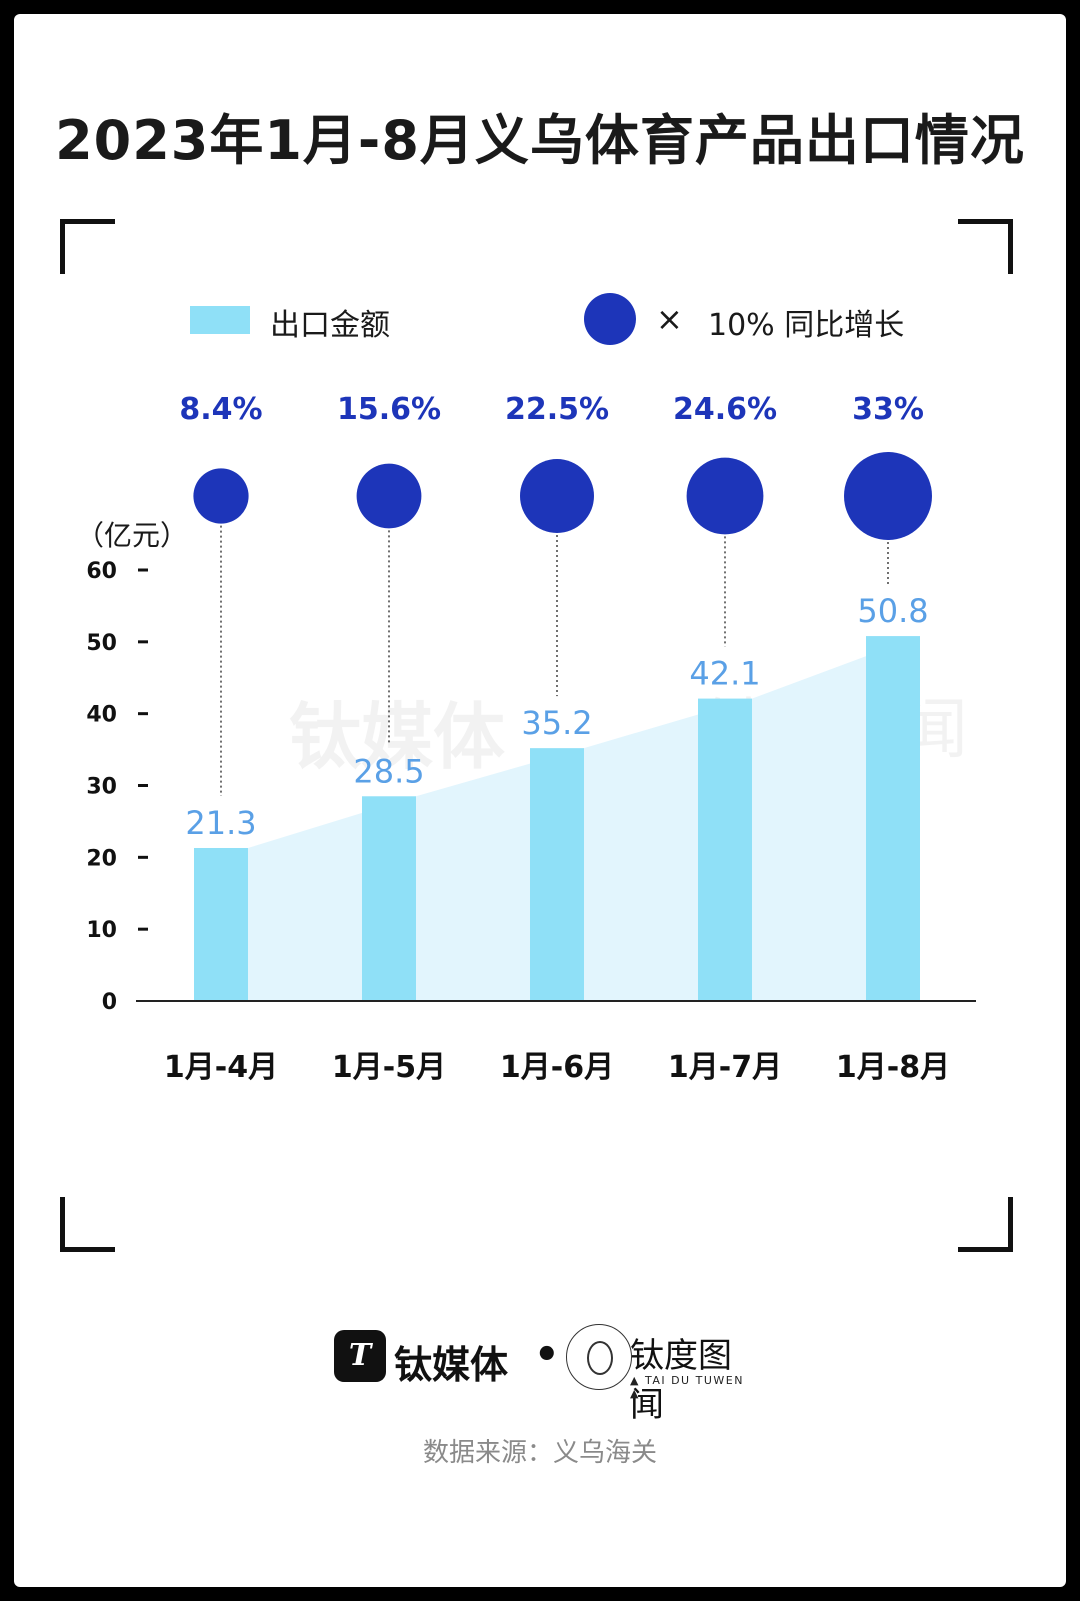 This screenshot has width=1080, height=1601. What do you see at coordinates (540, 140) in the screenshot?
I see `chart-title: 2023年1月-8月义乌体育产品出口情况` at bounding box center [540, 140].